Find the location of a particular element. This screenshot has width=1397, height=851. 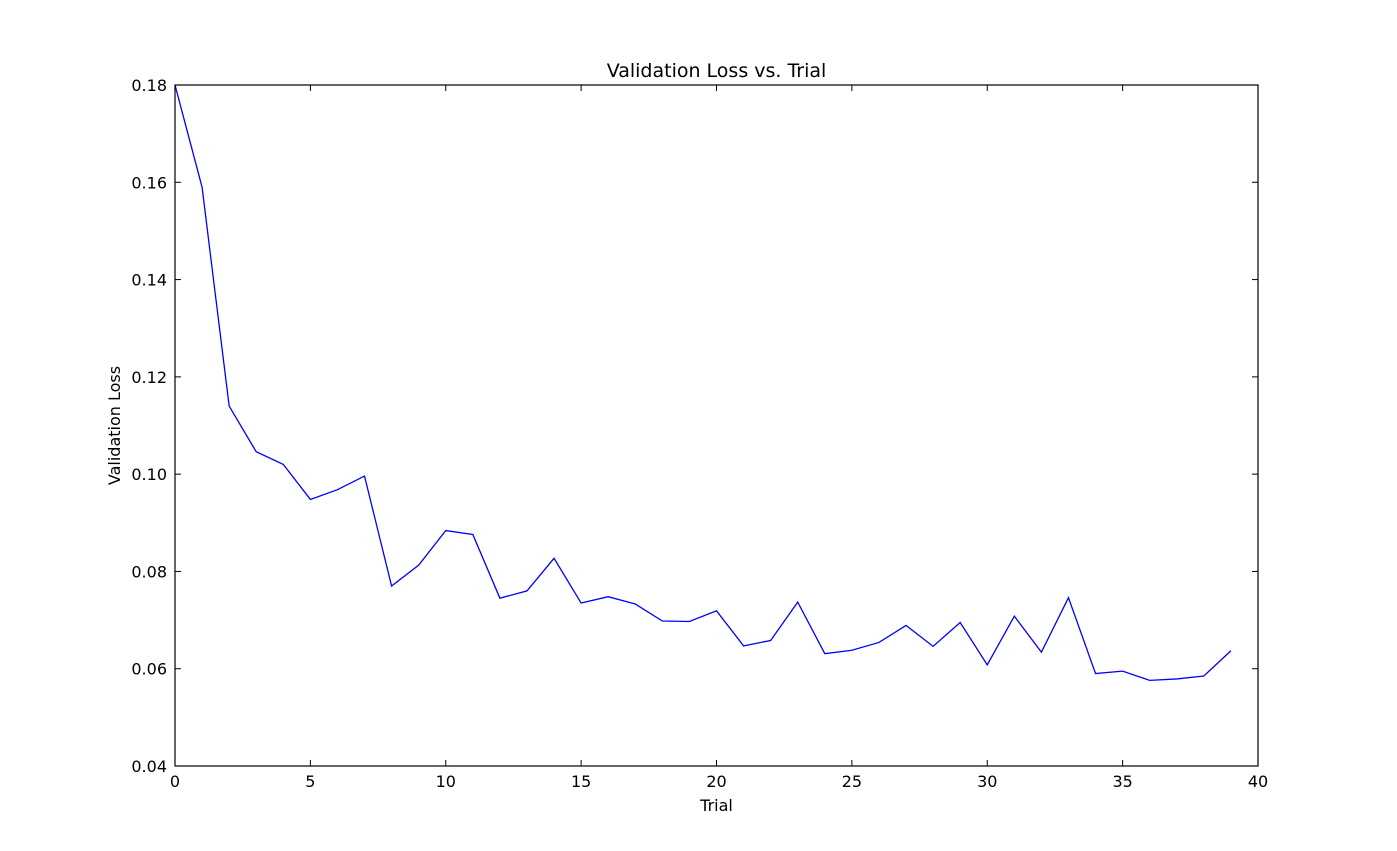

y-tick-label: 0.06 is located at coordinates (149, 669).